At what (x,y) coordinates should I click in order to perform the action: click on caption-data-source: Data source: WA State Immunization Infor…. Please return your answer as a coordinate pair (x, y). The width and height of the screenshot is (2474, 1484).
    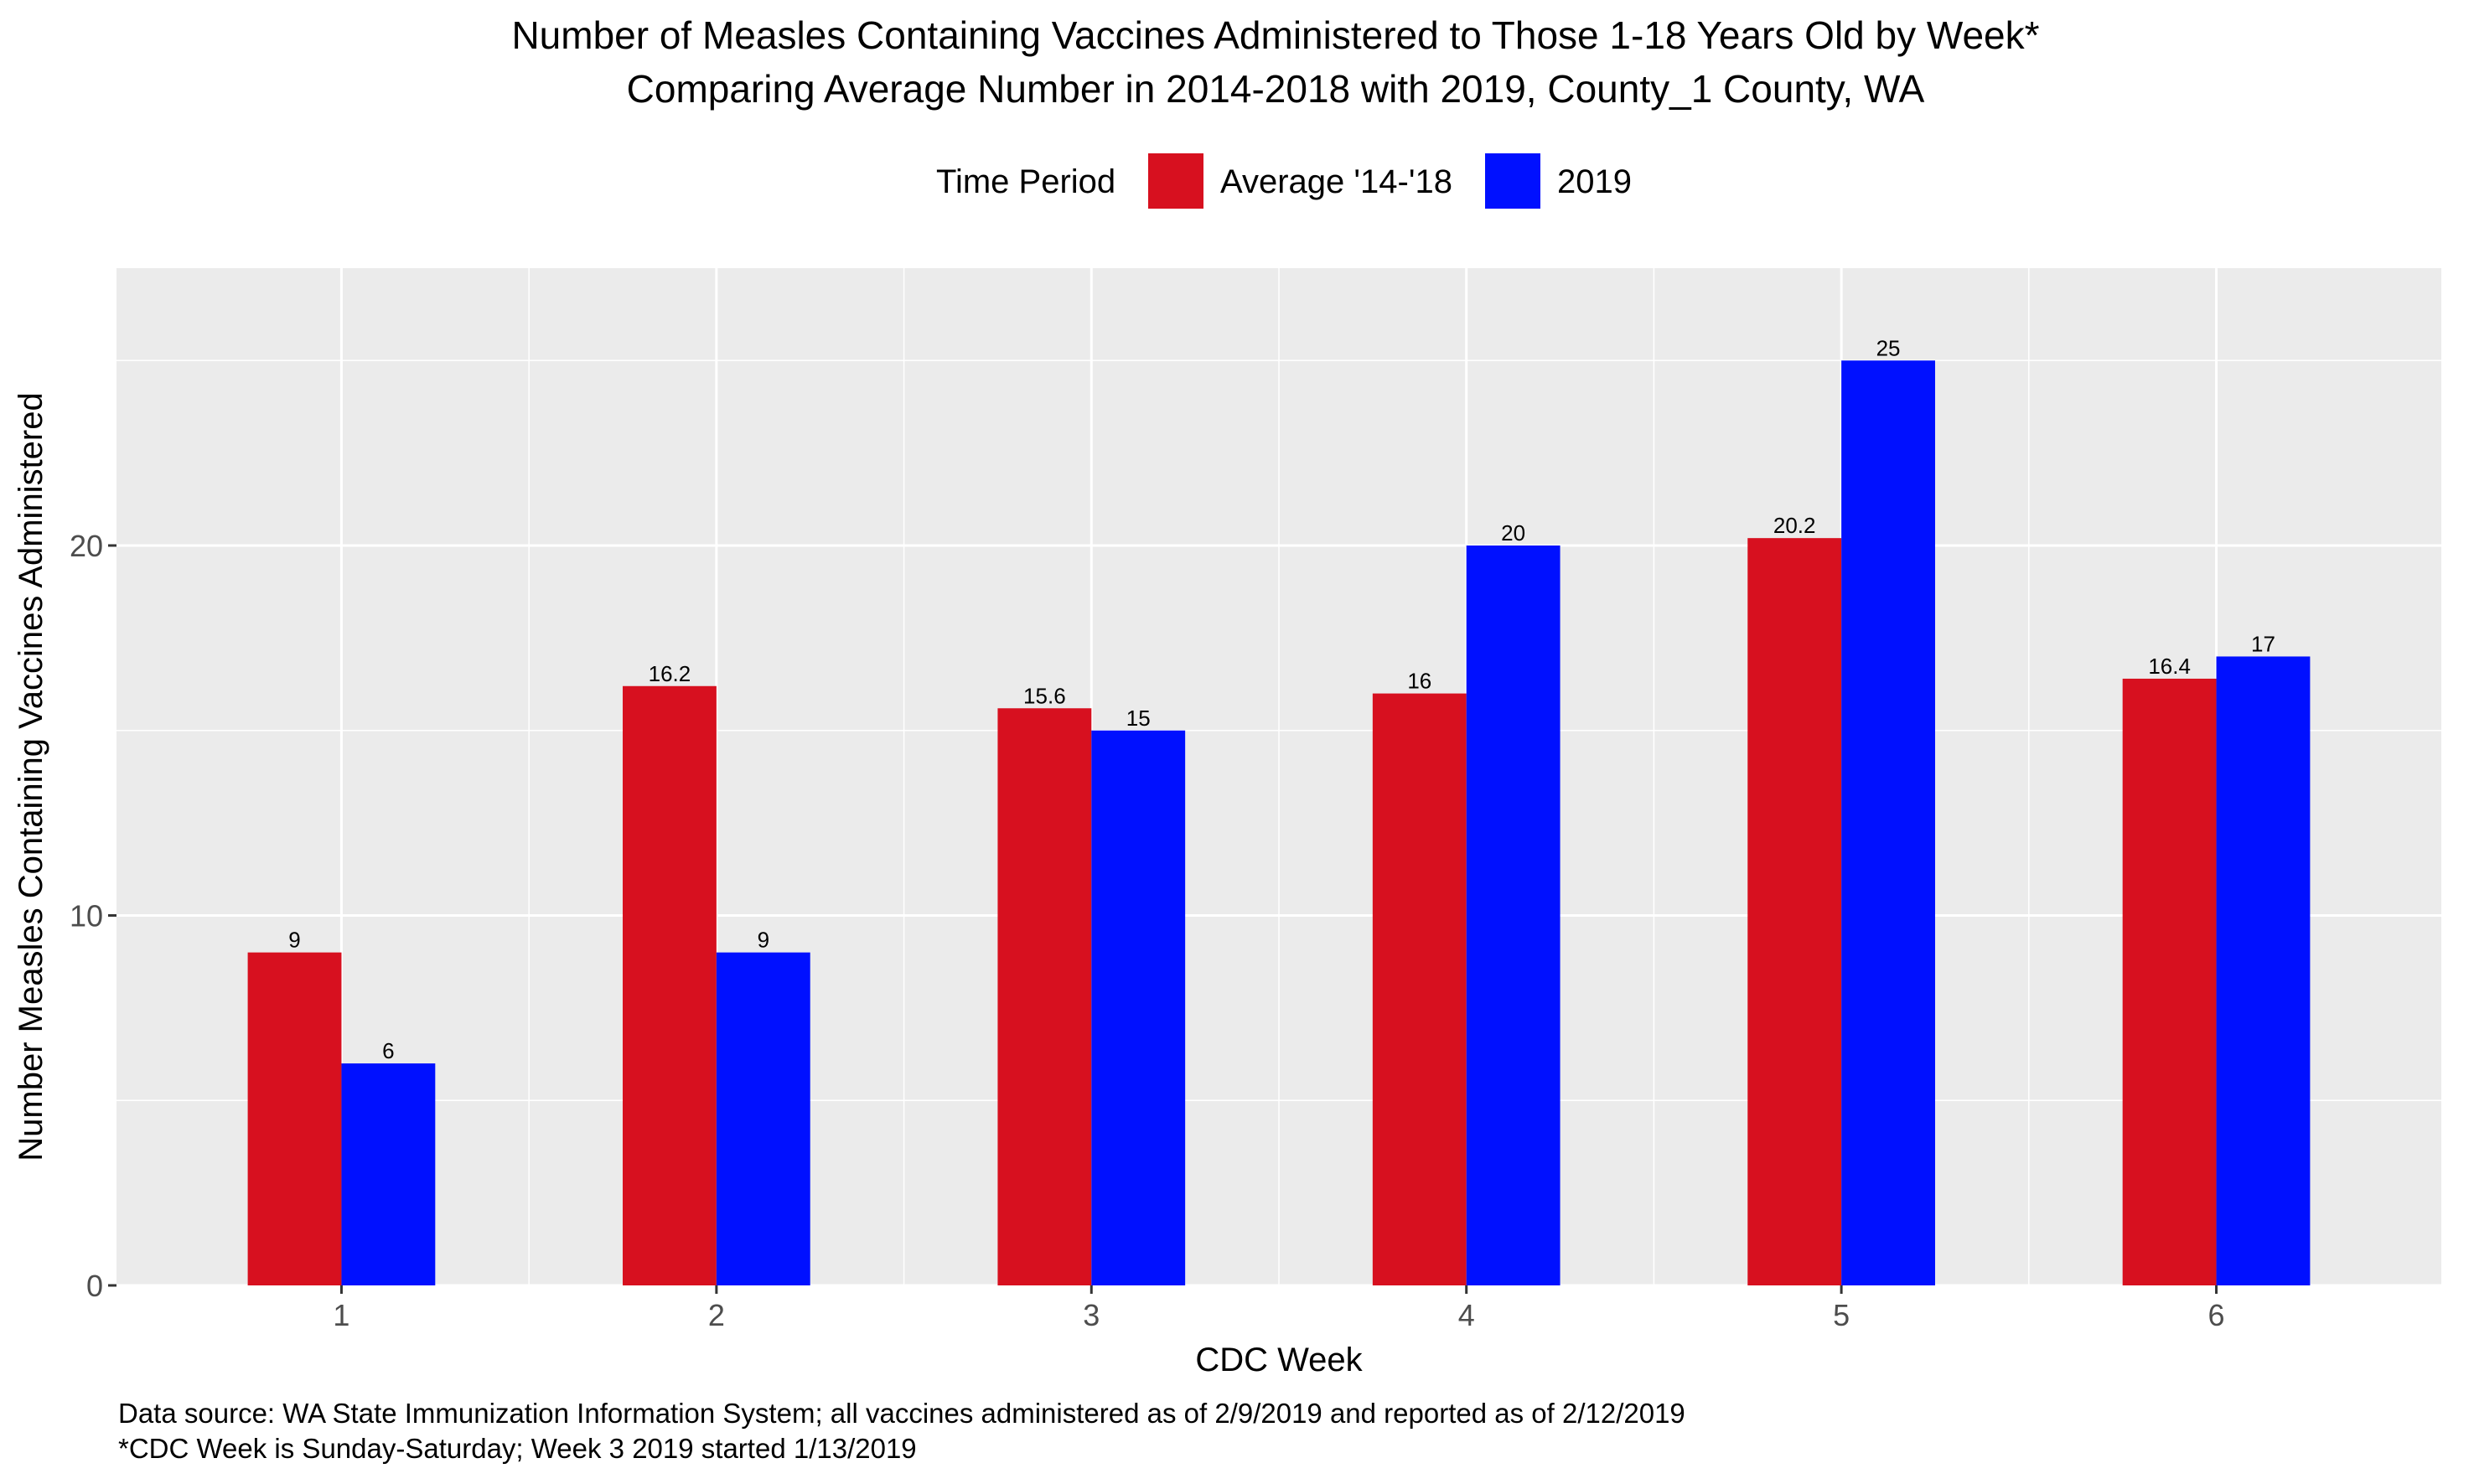
    Looking at the image, I should click on (902, 1413).